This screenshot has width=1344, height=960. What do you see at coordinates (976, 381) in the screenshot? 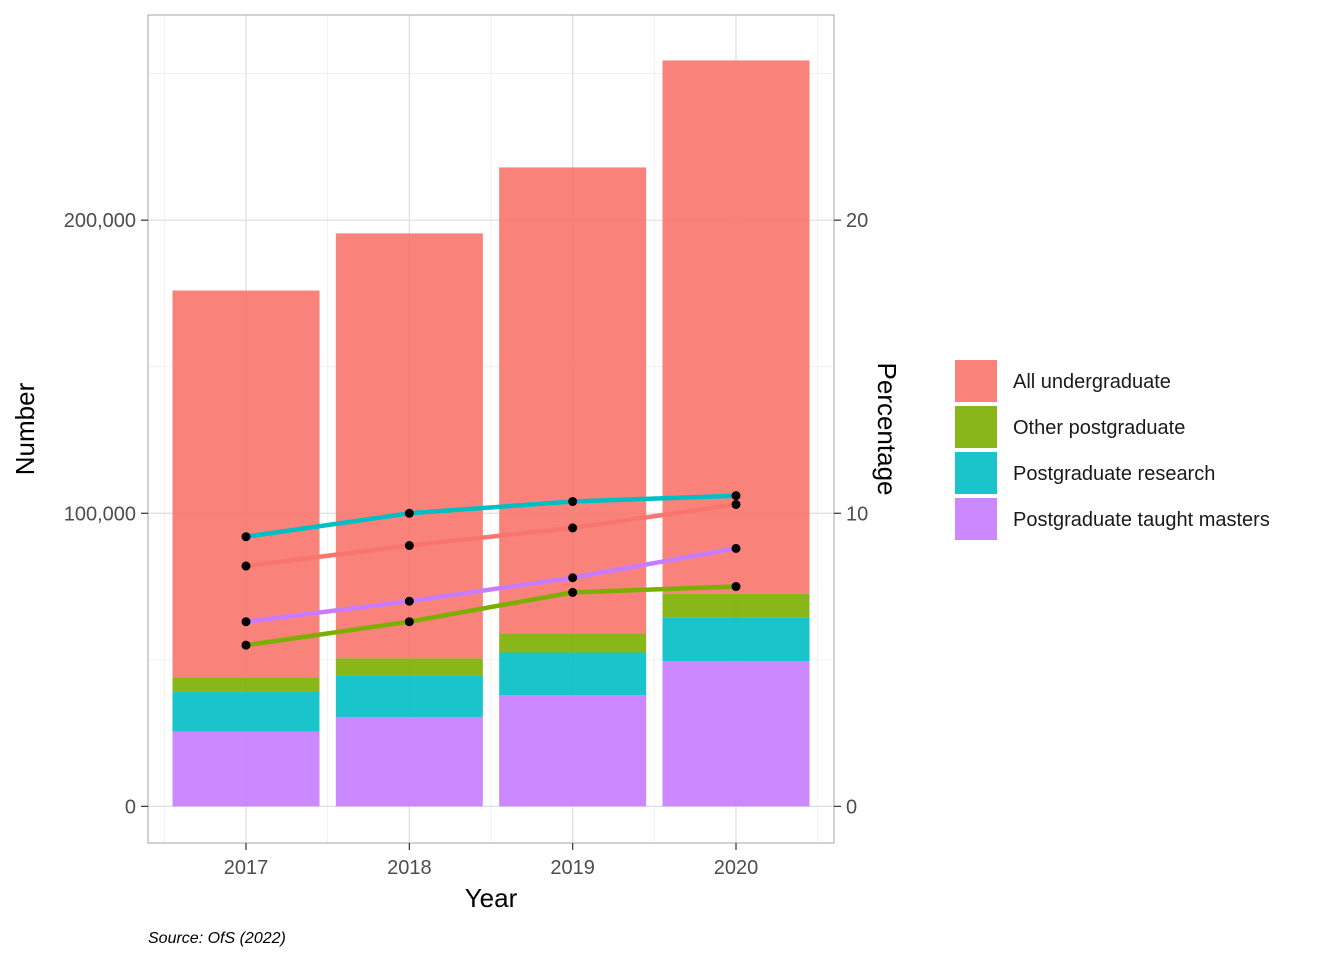
I see `legend-key-all-undergraduate` at bounding box center [976, 381].